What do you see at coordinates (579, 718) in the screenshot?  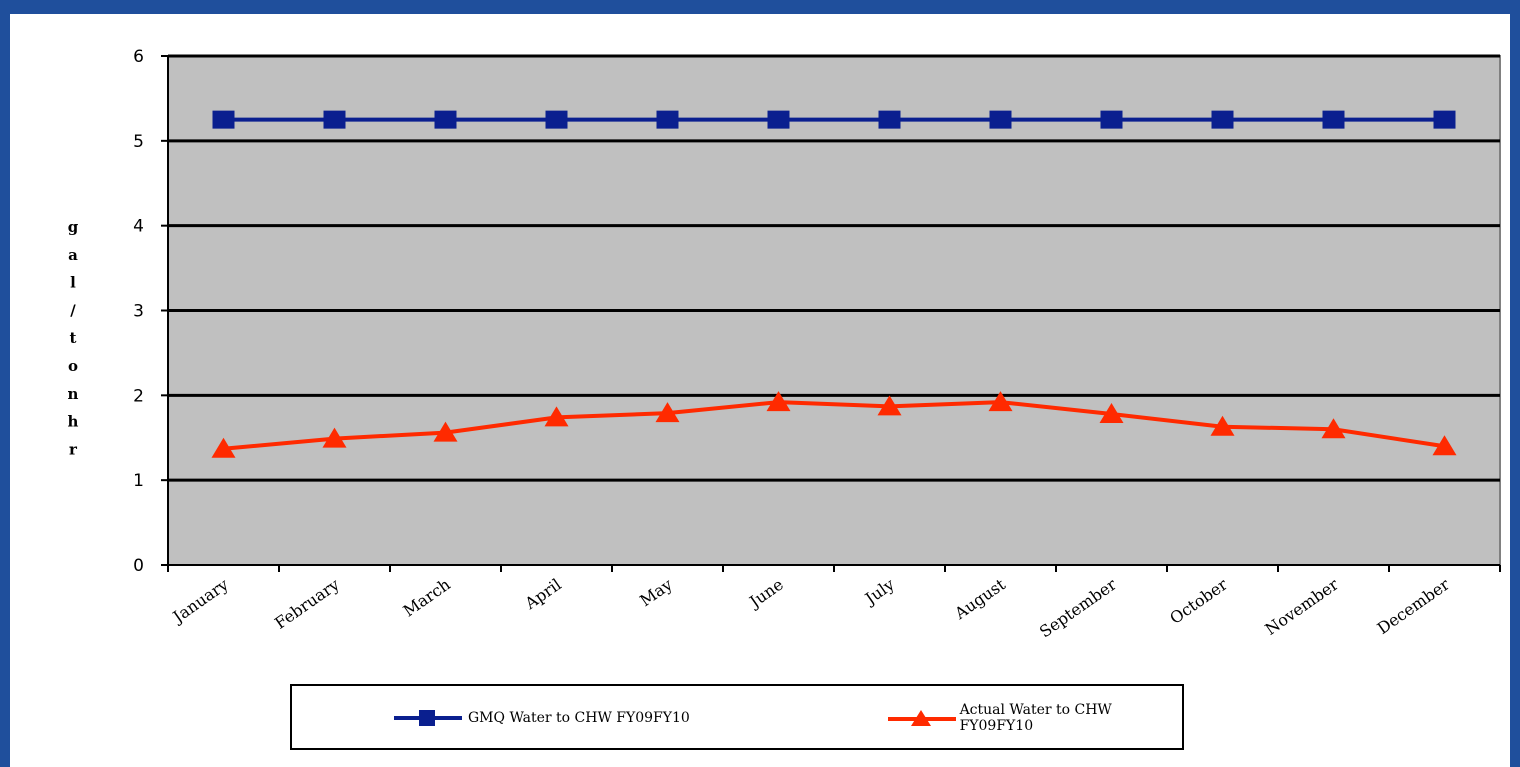 I see `legend-label-gmq: GMQ Water to CHW FY09FY10` at bounding box center [579, 718].